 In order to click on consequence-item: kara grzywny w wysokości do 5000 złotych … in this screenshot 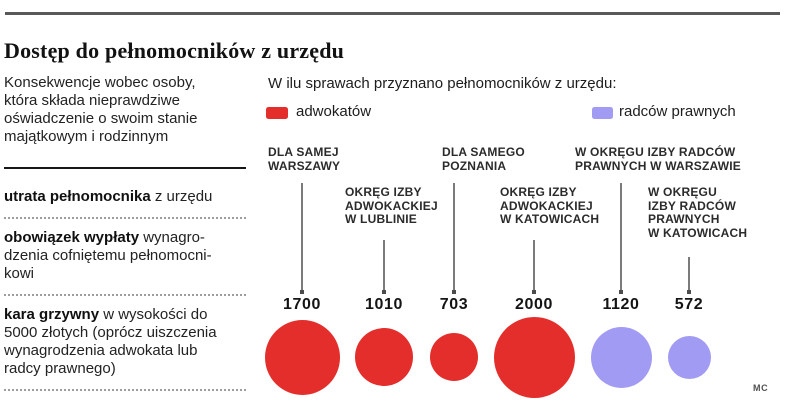, I will do `click(125, 348)`.